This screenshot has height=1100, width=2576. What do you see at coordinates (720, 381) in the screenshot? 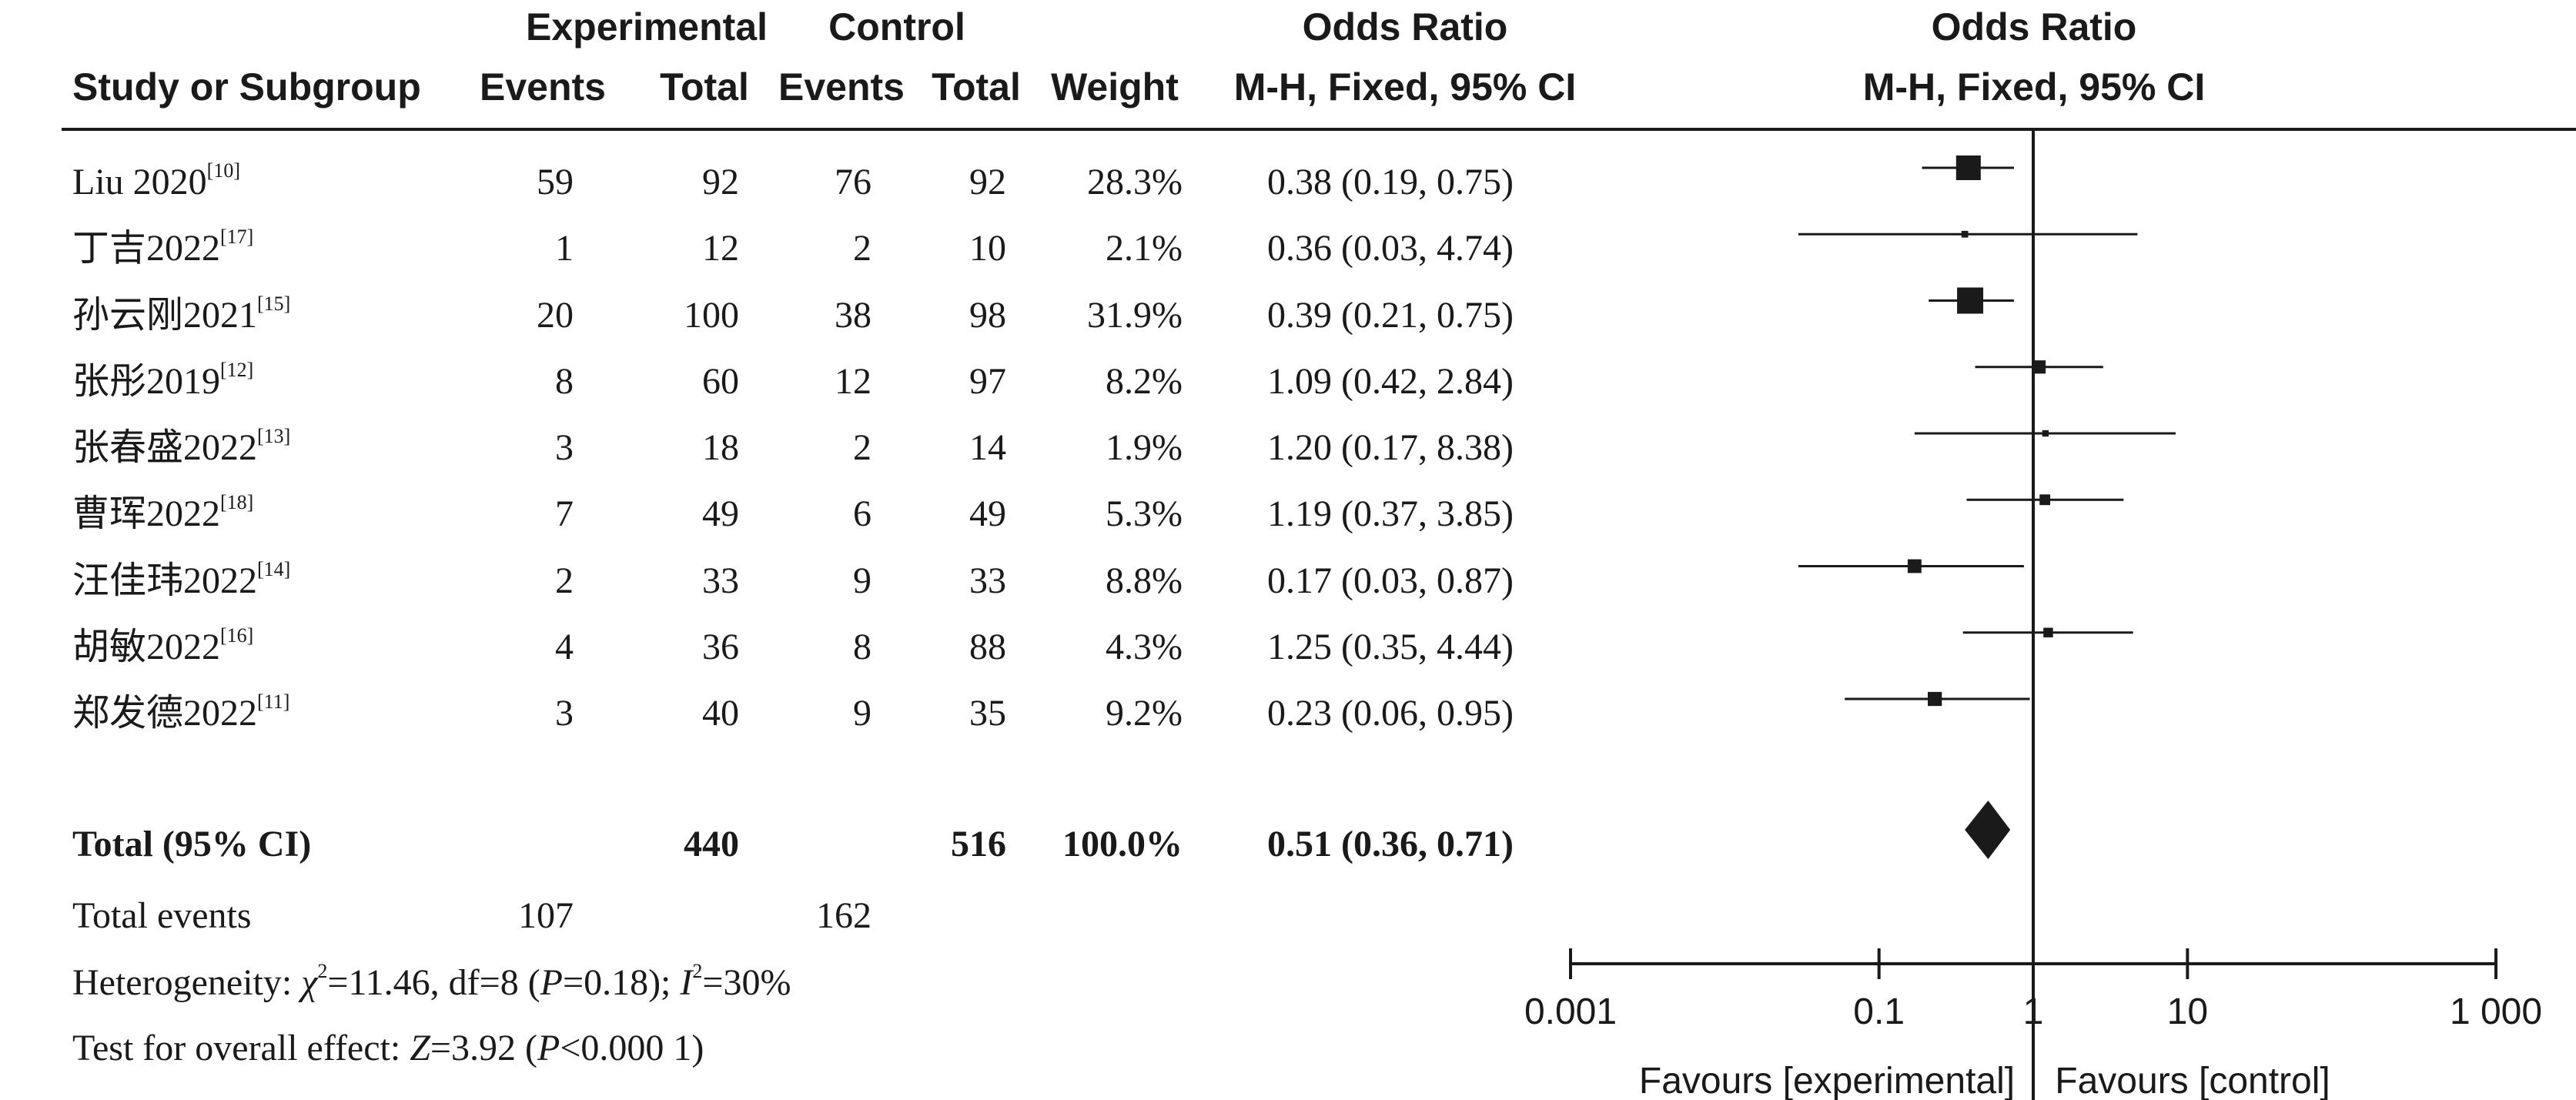
I see `exp-total-cell: 60` at bounding box center [720, 381].